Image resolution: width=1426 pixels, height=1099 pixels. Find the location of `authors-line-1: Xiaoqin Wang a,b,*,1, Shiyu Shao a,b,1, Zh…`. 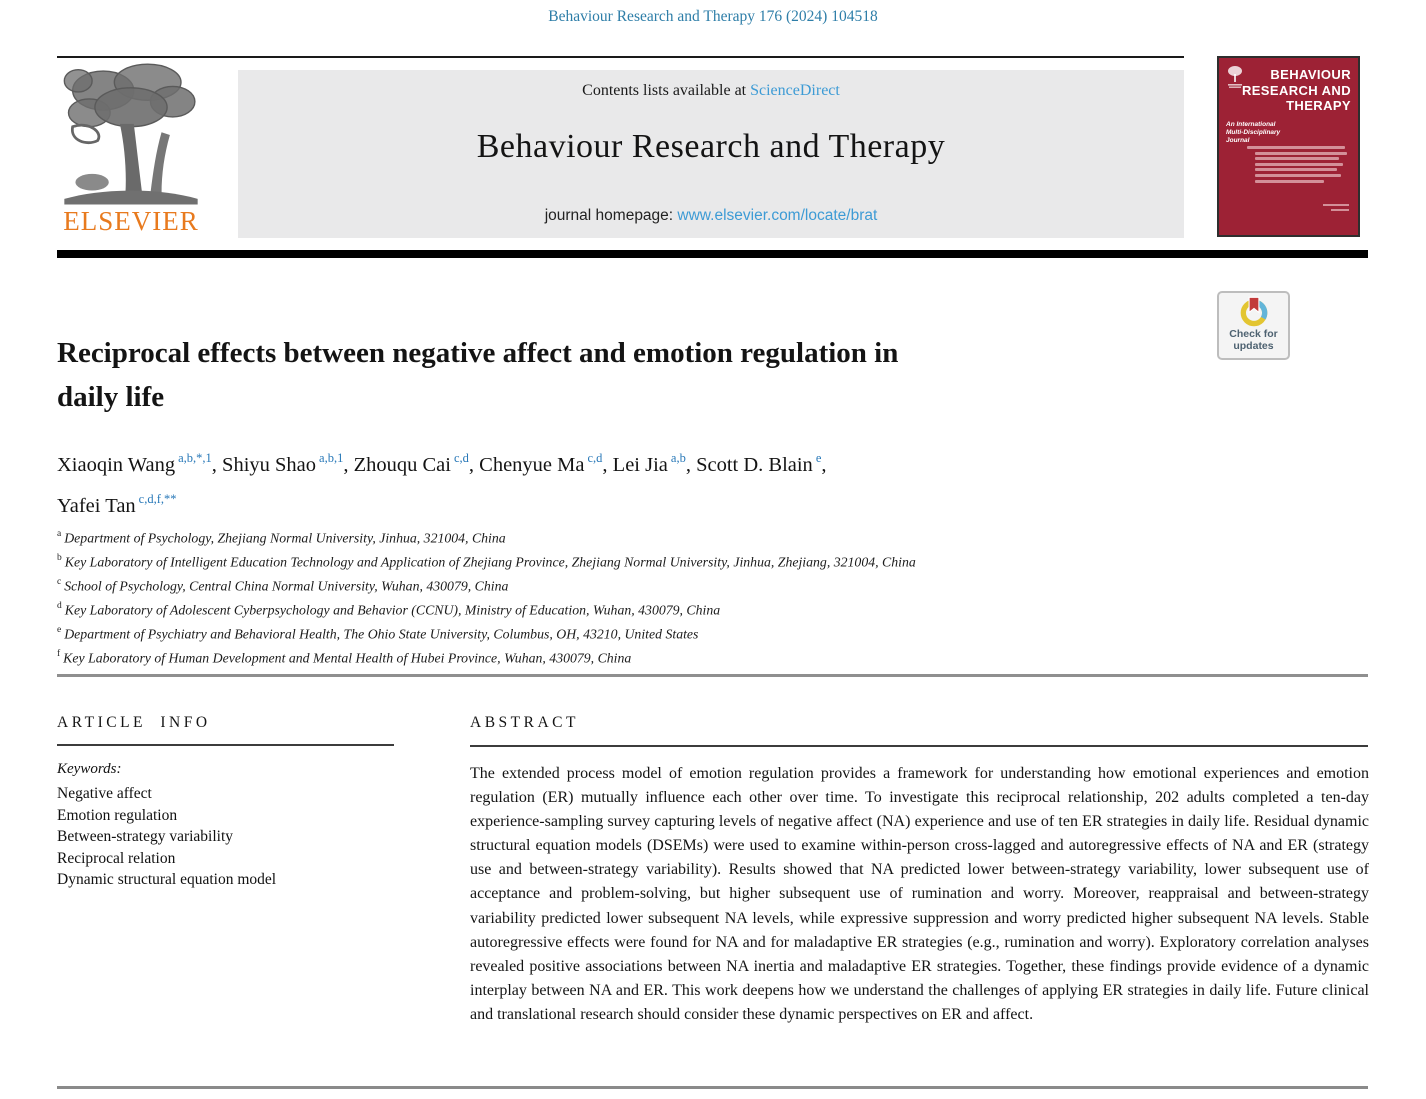

authors-line-1: Xiaoqin Wang a,b,*,1, Shiyu Shao a,b,1, Zh… is located at coordinates (442, 463).